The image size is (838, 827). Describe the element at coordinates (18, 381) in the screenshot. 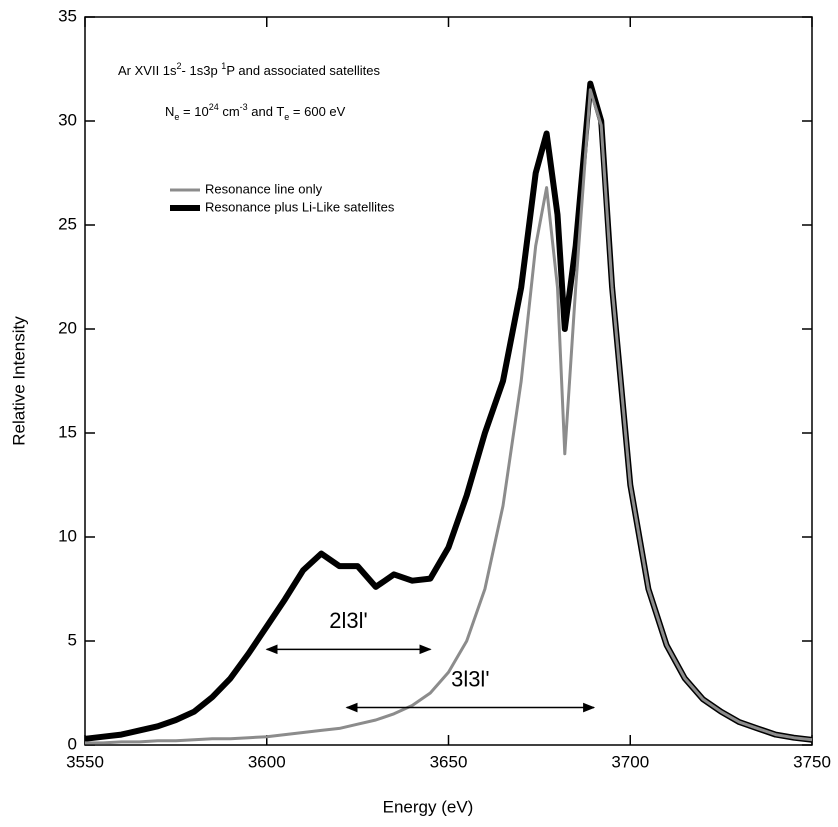

I see `y-axis-label: Relative Intensity` at that location.